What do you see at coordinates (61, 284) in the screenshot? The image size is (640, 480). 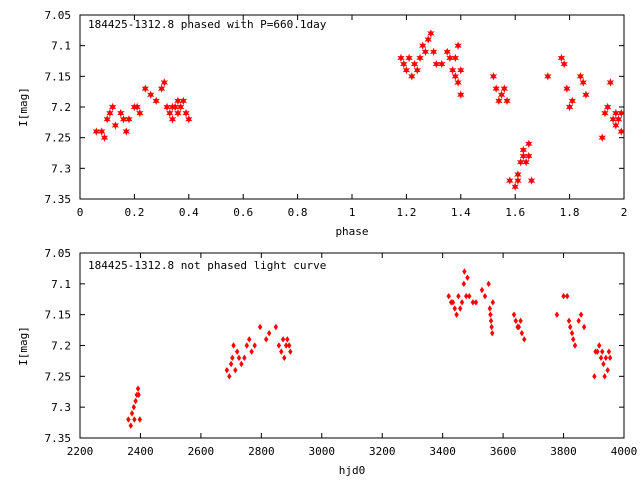 I see `y-tick-label: 7.1` at bounding box center [61, 284].